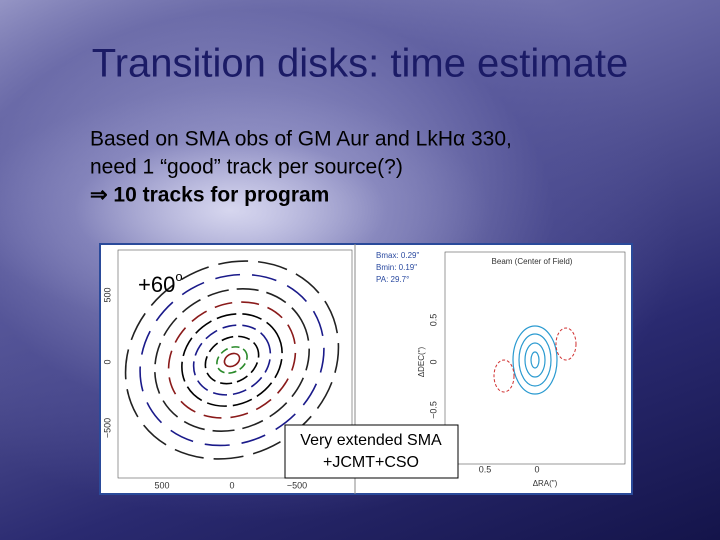 The image size is (720, 540). What do you see at coordinates (532, 261) in the screenshot?
I see `beam-title: Beam (Center of Field)` at bounding box center [532, 261].